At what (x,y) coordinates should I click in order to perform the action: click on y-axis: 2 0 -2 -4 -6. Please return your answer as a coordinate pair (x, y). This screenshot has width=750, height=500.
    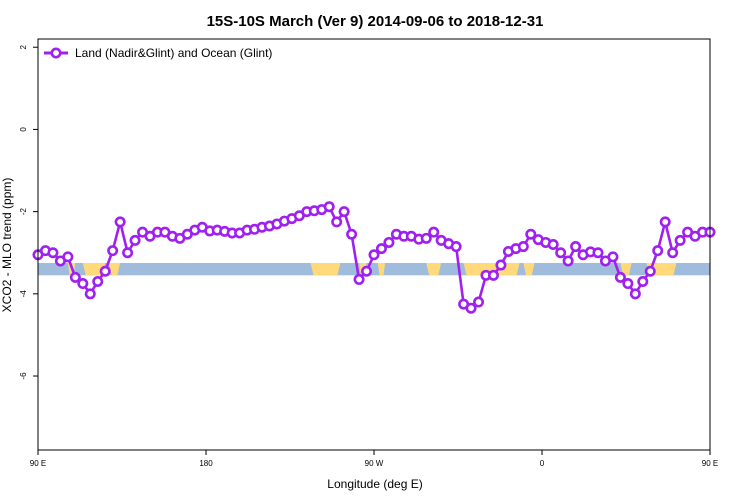
    Looking at the image, I should click on (28, 212).